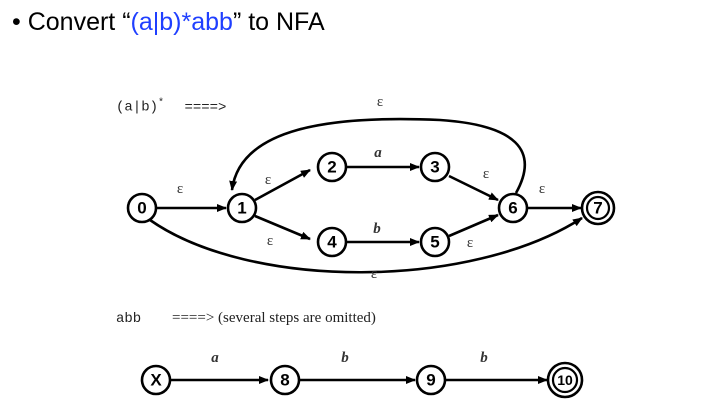 This screenshot has width=726, height=419. Describe the element at coordinates (268, 180) in the screenshot. I see `label-eps-1-2: ε` at that location.